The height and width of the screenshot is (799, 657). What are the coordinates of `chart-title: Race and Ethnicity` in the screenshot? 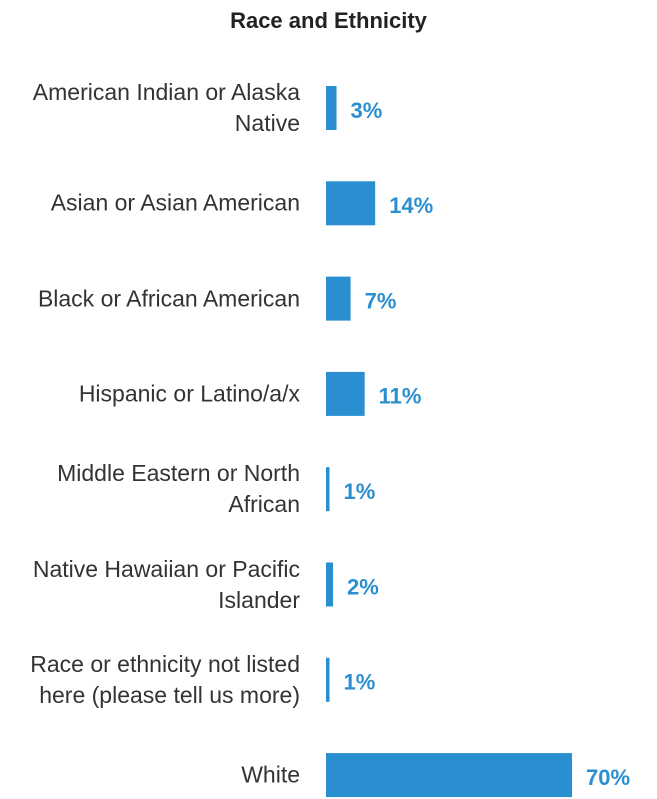 It's located at (328, 20).